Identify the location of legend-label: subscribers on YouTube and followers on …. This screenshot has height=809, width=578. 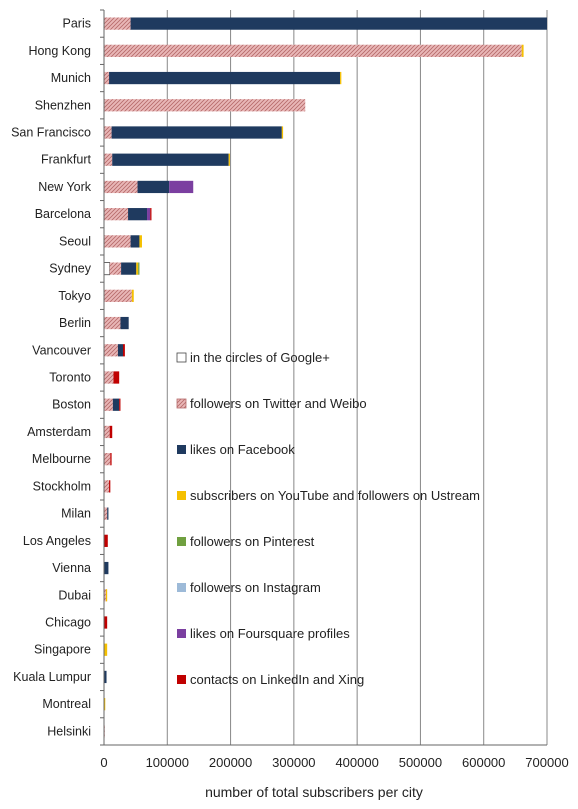
(335, 495).